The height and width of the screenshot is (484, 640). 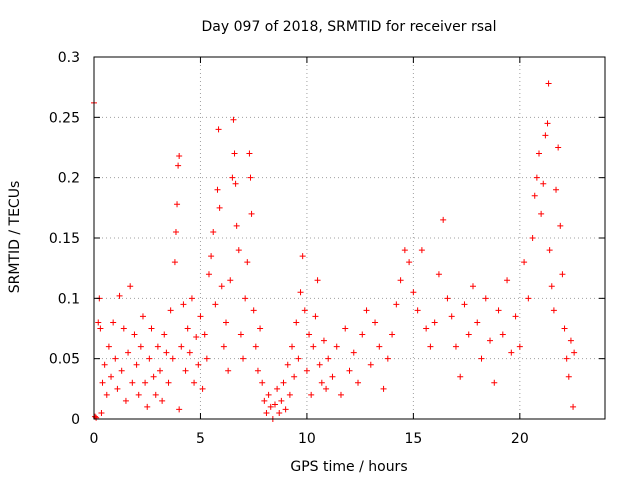 What do you see at coordinates (15, 237) in the screenshot?
I see `y-axis-label: SRMTID / TECUs` at bounding box center [15, 237].